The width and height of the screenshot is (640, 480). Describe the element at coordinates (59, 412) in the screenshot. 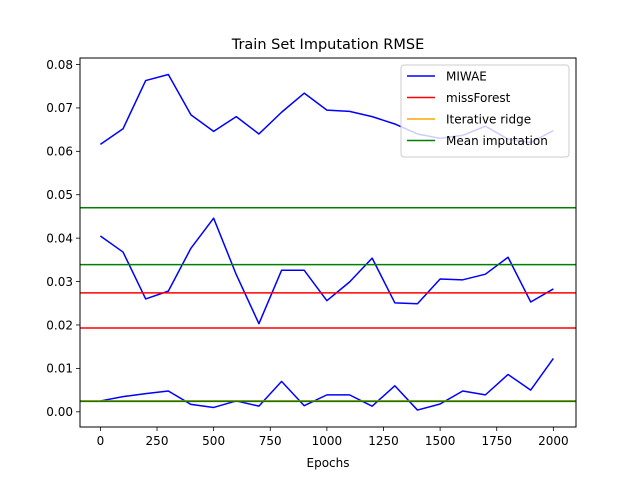

I see `y-tick-label: 0.00` at that location.